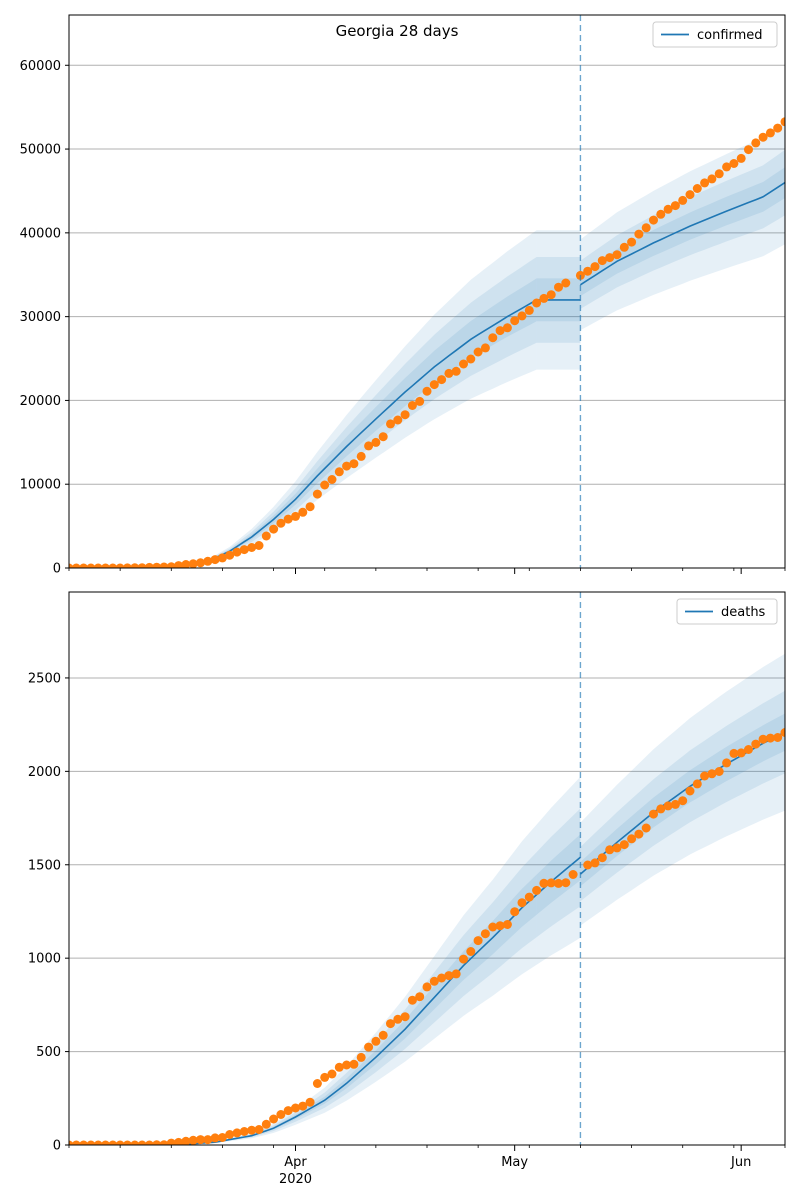 The height and width of the screenshot is (1200, 800). I want to click on forecast-model-line, so click(682, 233).